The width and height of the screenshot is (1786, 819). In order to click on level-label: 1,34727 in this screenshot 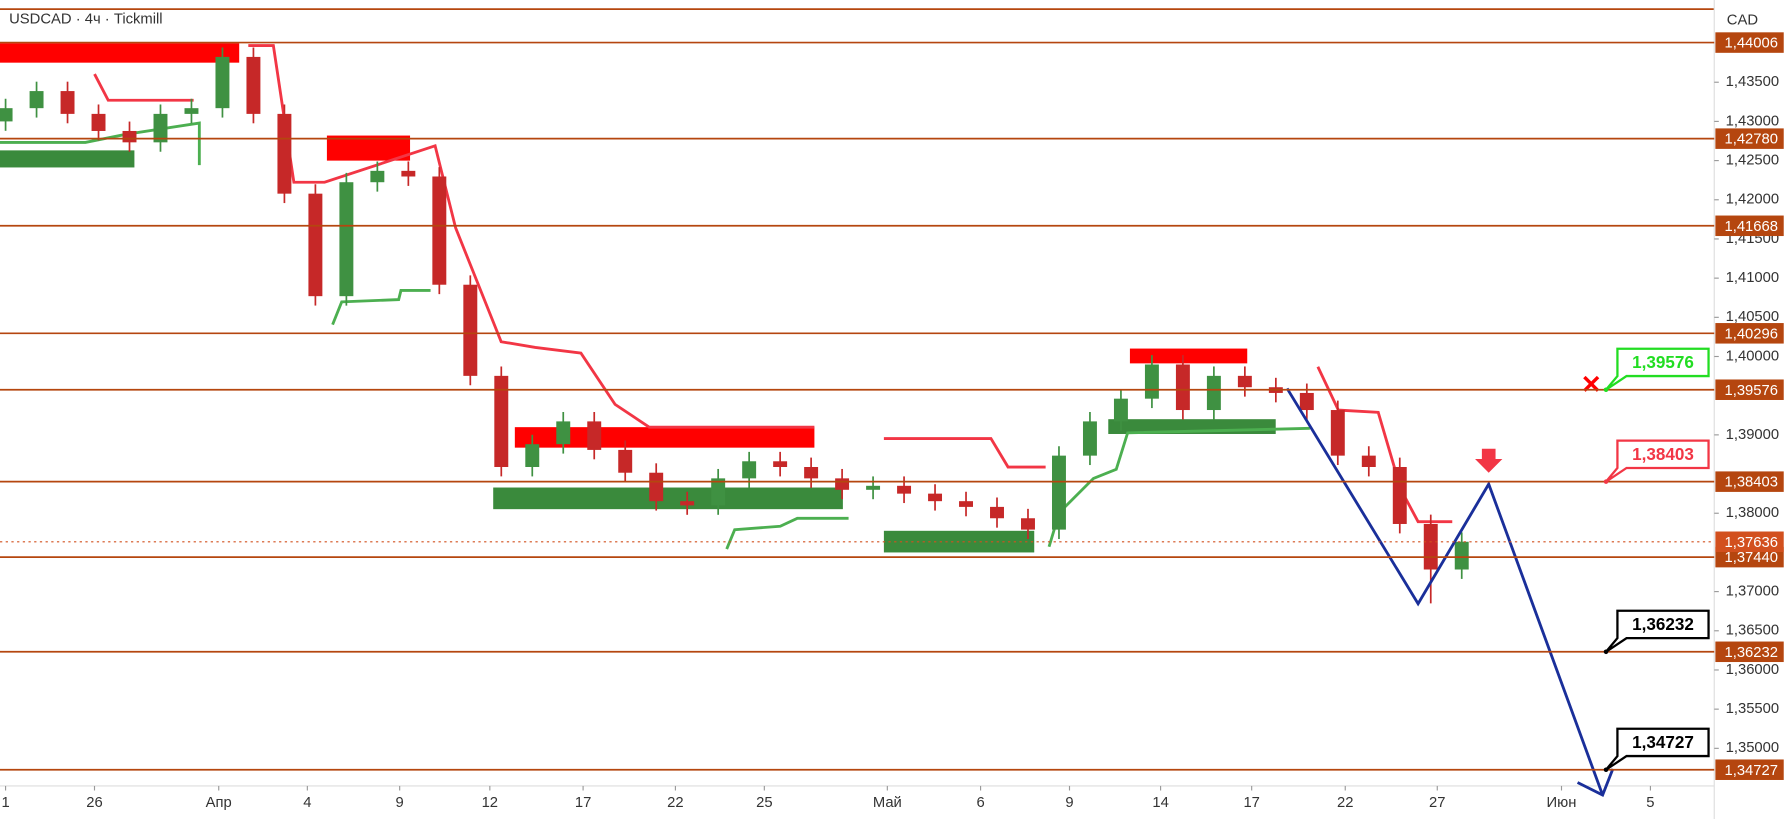, I will do `click(1751, 771)`.